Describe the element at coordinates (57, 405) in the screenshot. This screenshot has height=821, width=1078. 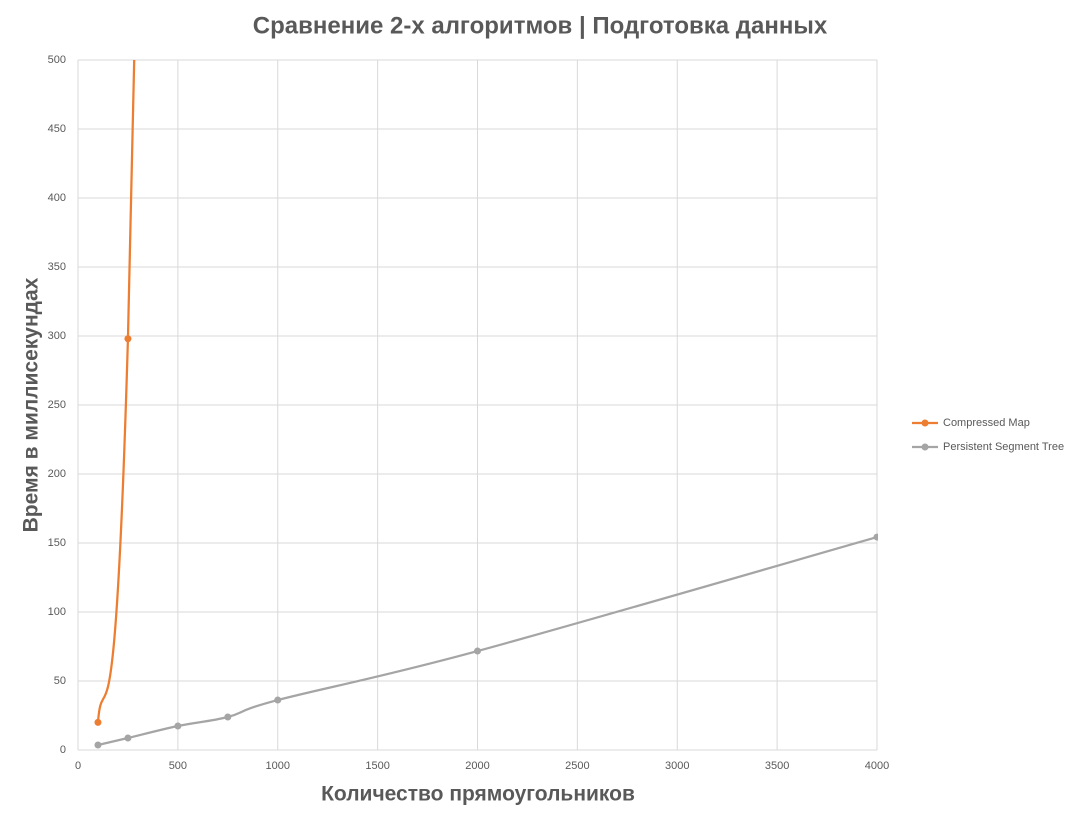
I see `y-tick-label: 250` at that location.